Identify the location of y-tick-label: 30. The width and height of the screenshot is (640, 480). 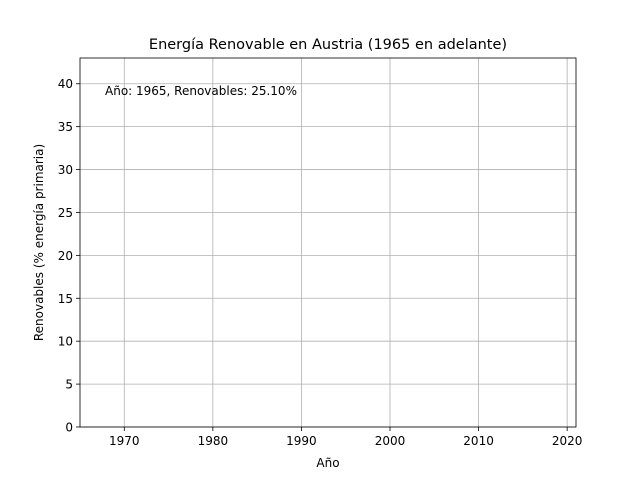
(65, 170).